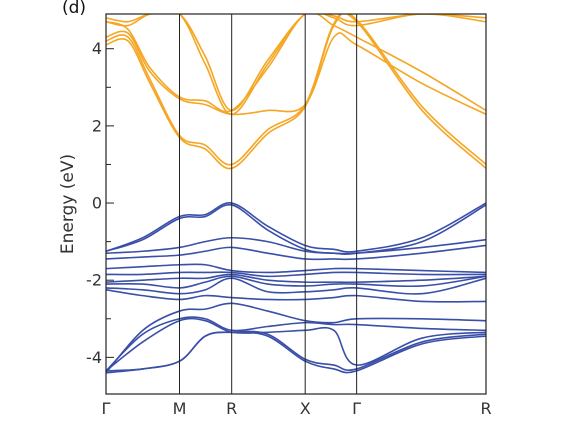 The width and height of the screenshot is (565, 428). What do you see at coordinates (180, 408) in the screenshot?
I see `x-tick-label-1: M` at bounding box center [180, 408].